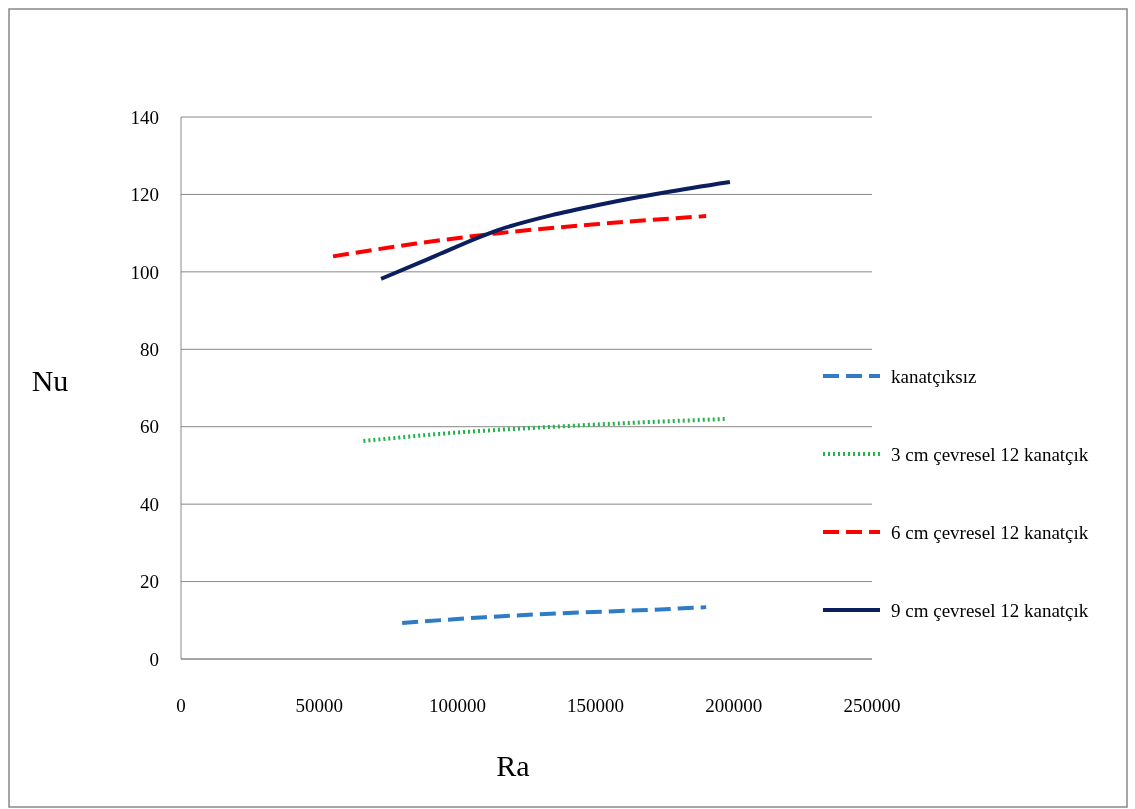 The width and height of the screenshot is (1135, 809). I want to click on y-tick-label: 100, so click(144, 272).